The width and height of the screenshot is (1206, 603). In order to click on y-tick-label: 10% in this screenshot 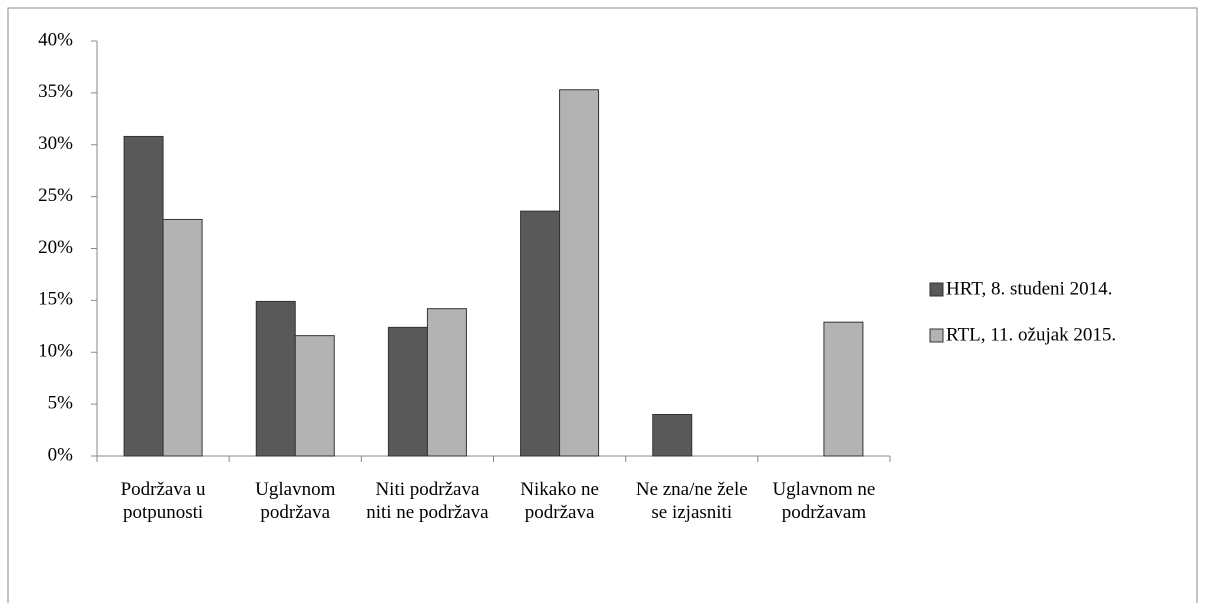, I will do `click(55, 351)`.